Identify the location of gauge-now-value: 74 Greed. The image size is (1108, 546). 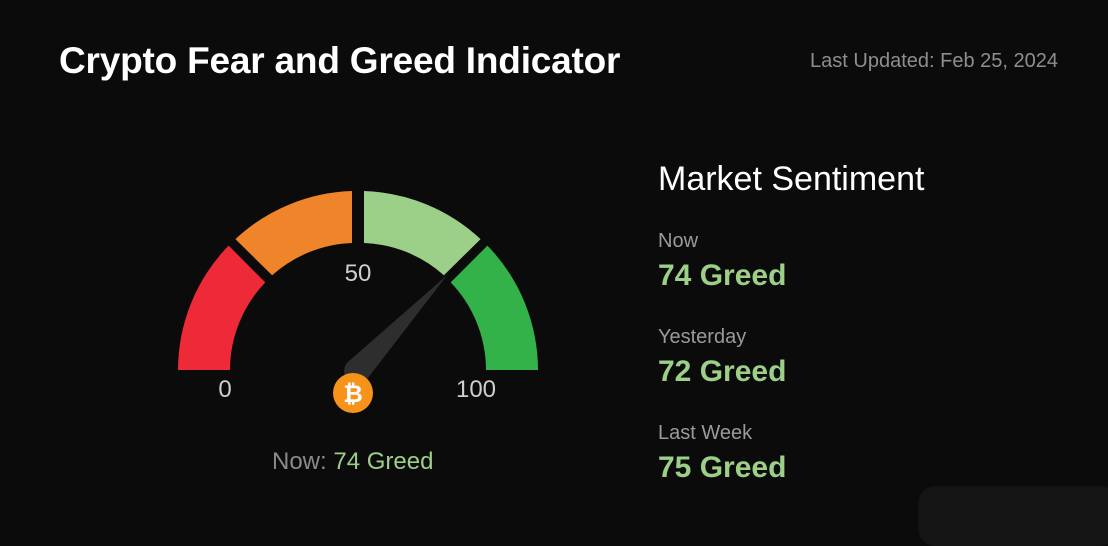
(383, 461).